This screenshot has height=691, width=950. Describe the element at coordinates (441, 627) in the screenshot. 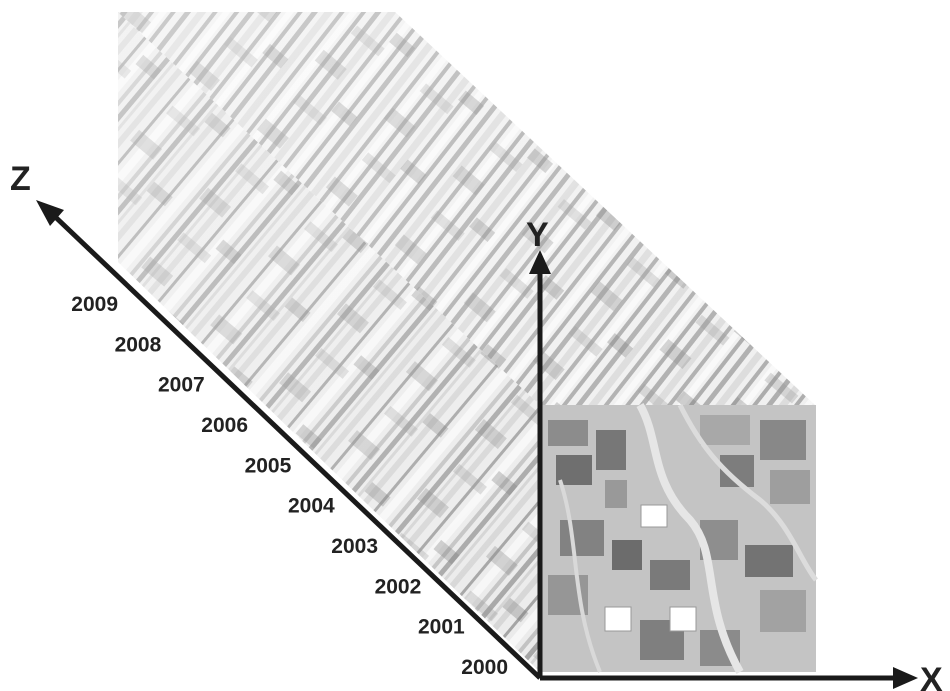

I see `year-label-2001: 2001` at that location.